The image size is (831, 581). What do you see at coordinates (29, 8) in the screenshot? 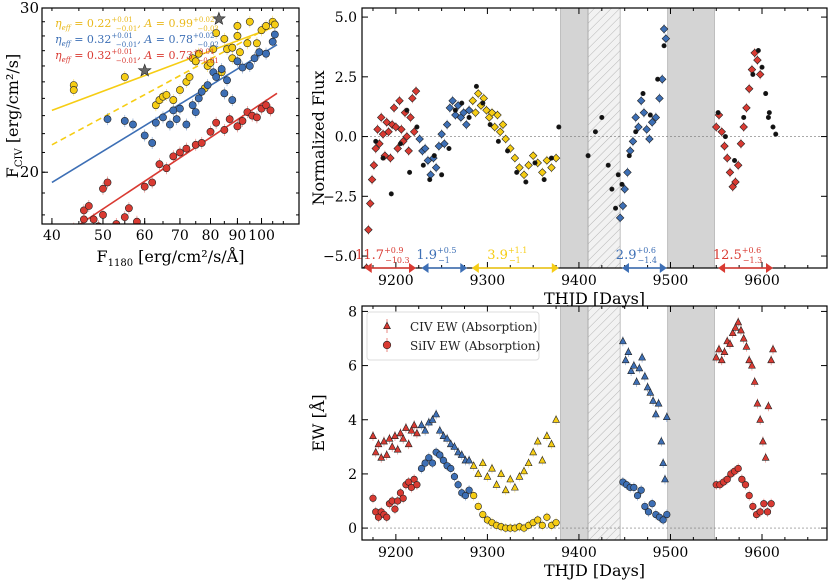
I see `y-tick-label: 30` at bounding box center [29, 8].